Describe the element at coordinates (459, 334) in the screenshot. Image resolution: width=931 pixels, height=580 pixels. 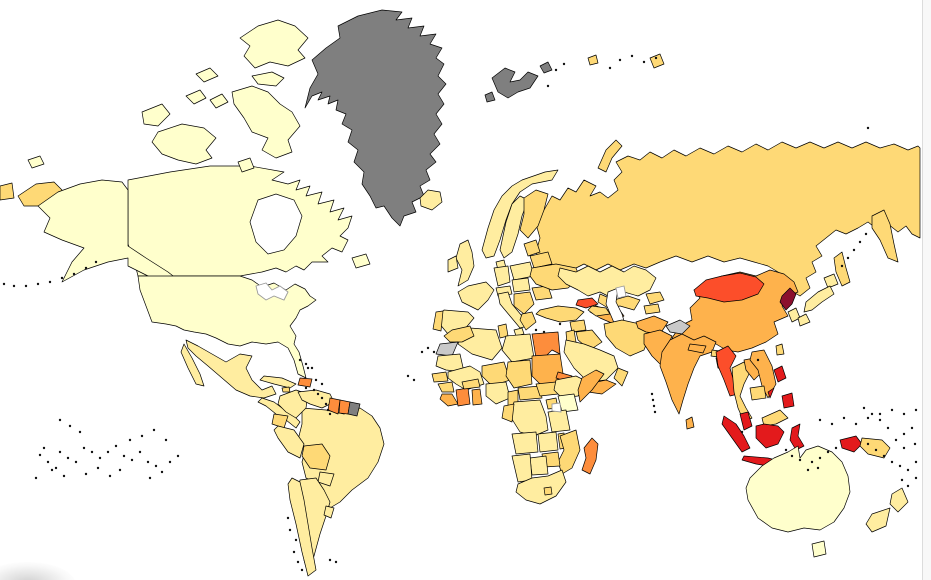
I see `country-morocco` at that location.